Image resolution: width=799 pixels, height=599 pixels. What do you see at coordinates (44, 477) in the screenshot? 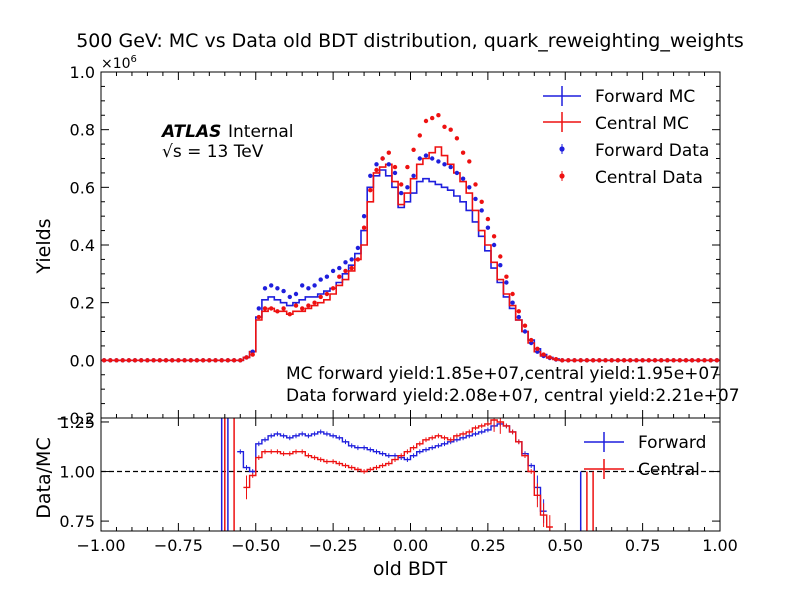
I see `ratio-y-axis-label: Data/MC` at bounding box center [44, 477].